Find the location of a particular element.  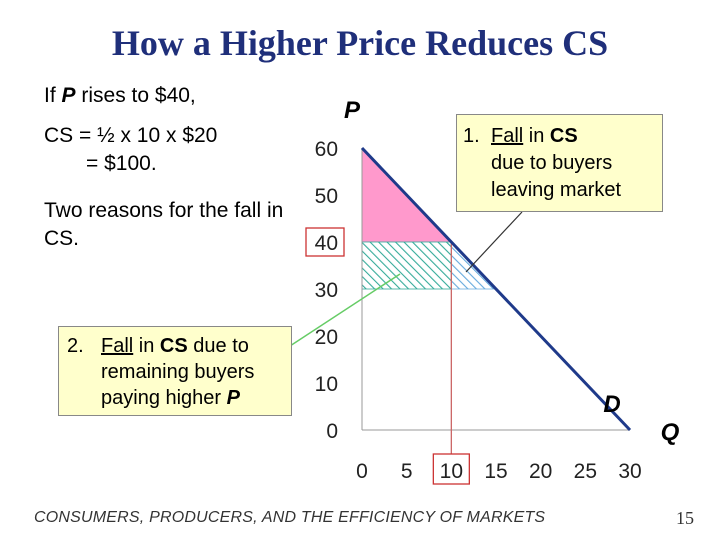

x-tick-label: 25 is located at coordinates (585, 471).